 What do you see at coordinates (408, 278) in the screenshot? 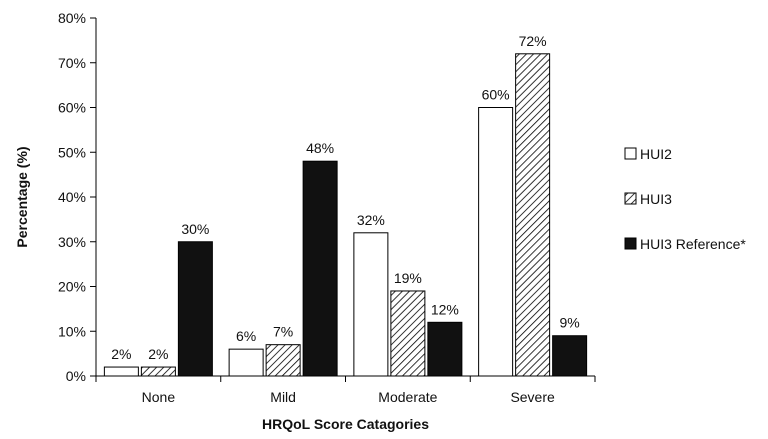
I see `data-label: 19%` at bounding box center [408, 278].